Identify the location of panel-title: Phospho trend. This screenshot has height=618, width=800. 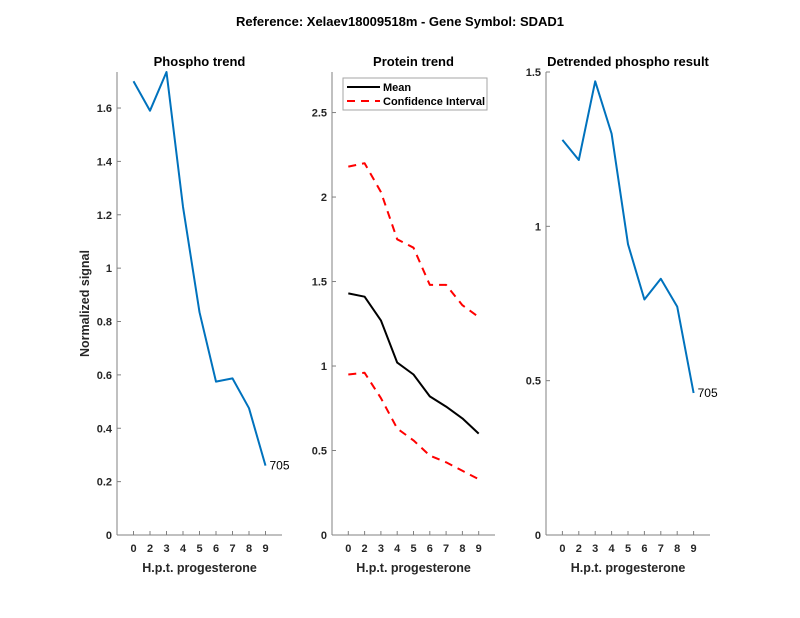
(200, 61).